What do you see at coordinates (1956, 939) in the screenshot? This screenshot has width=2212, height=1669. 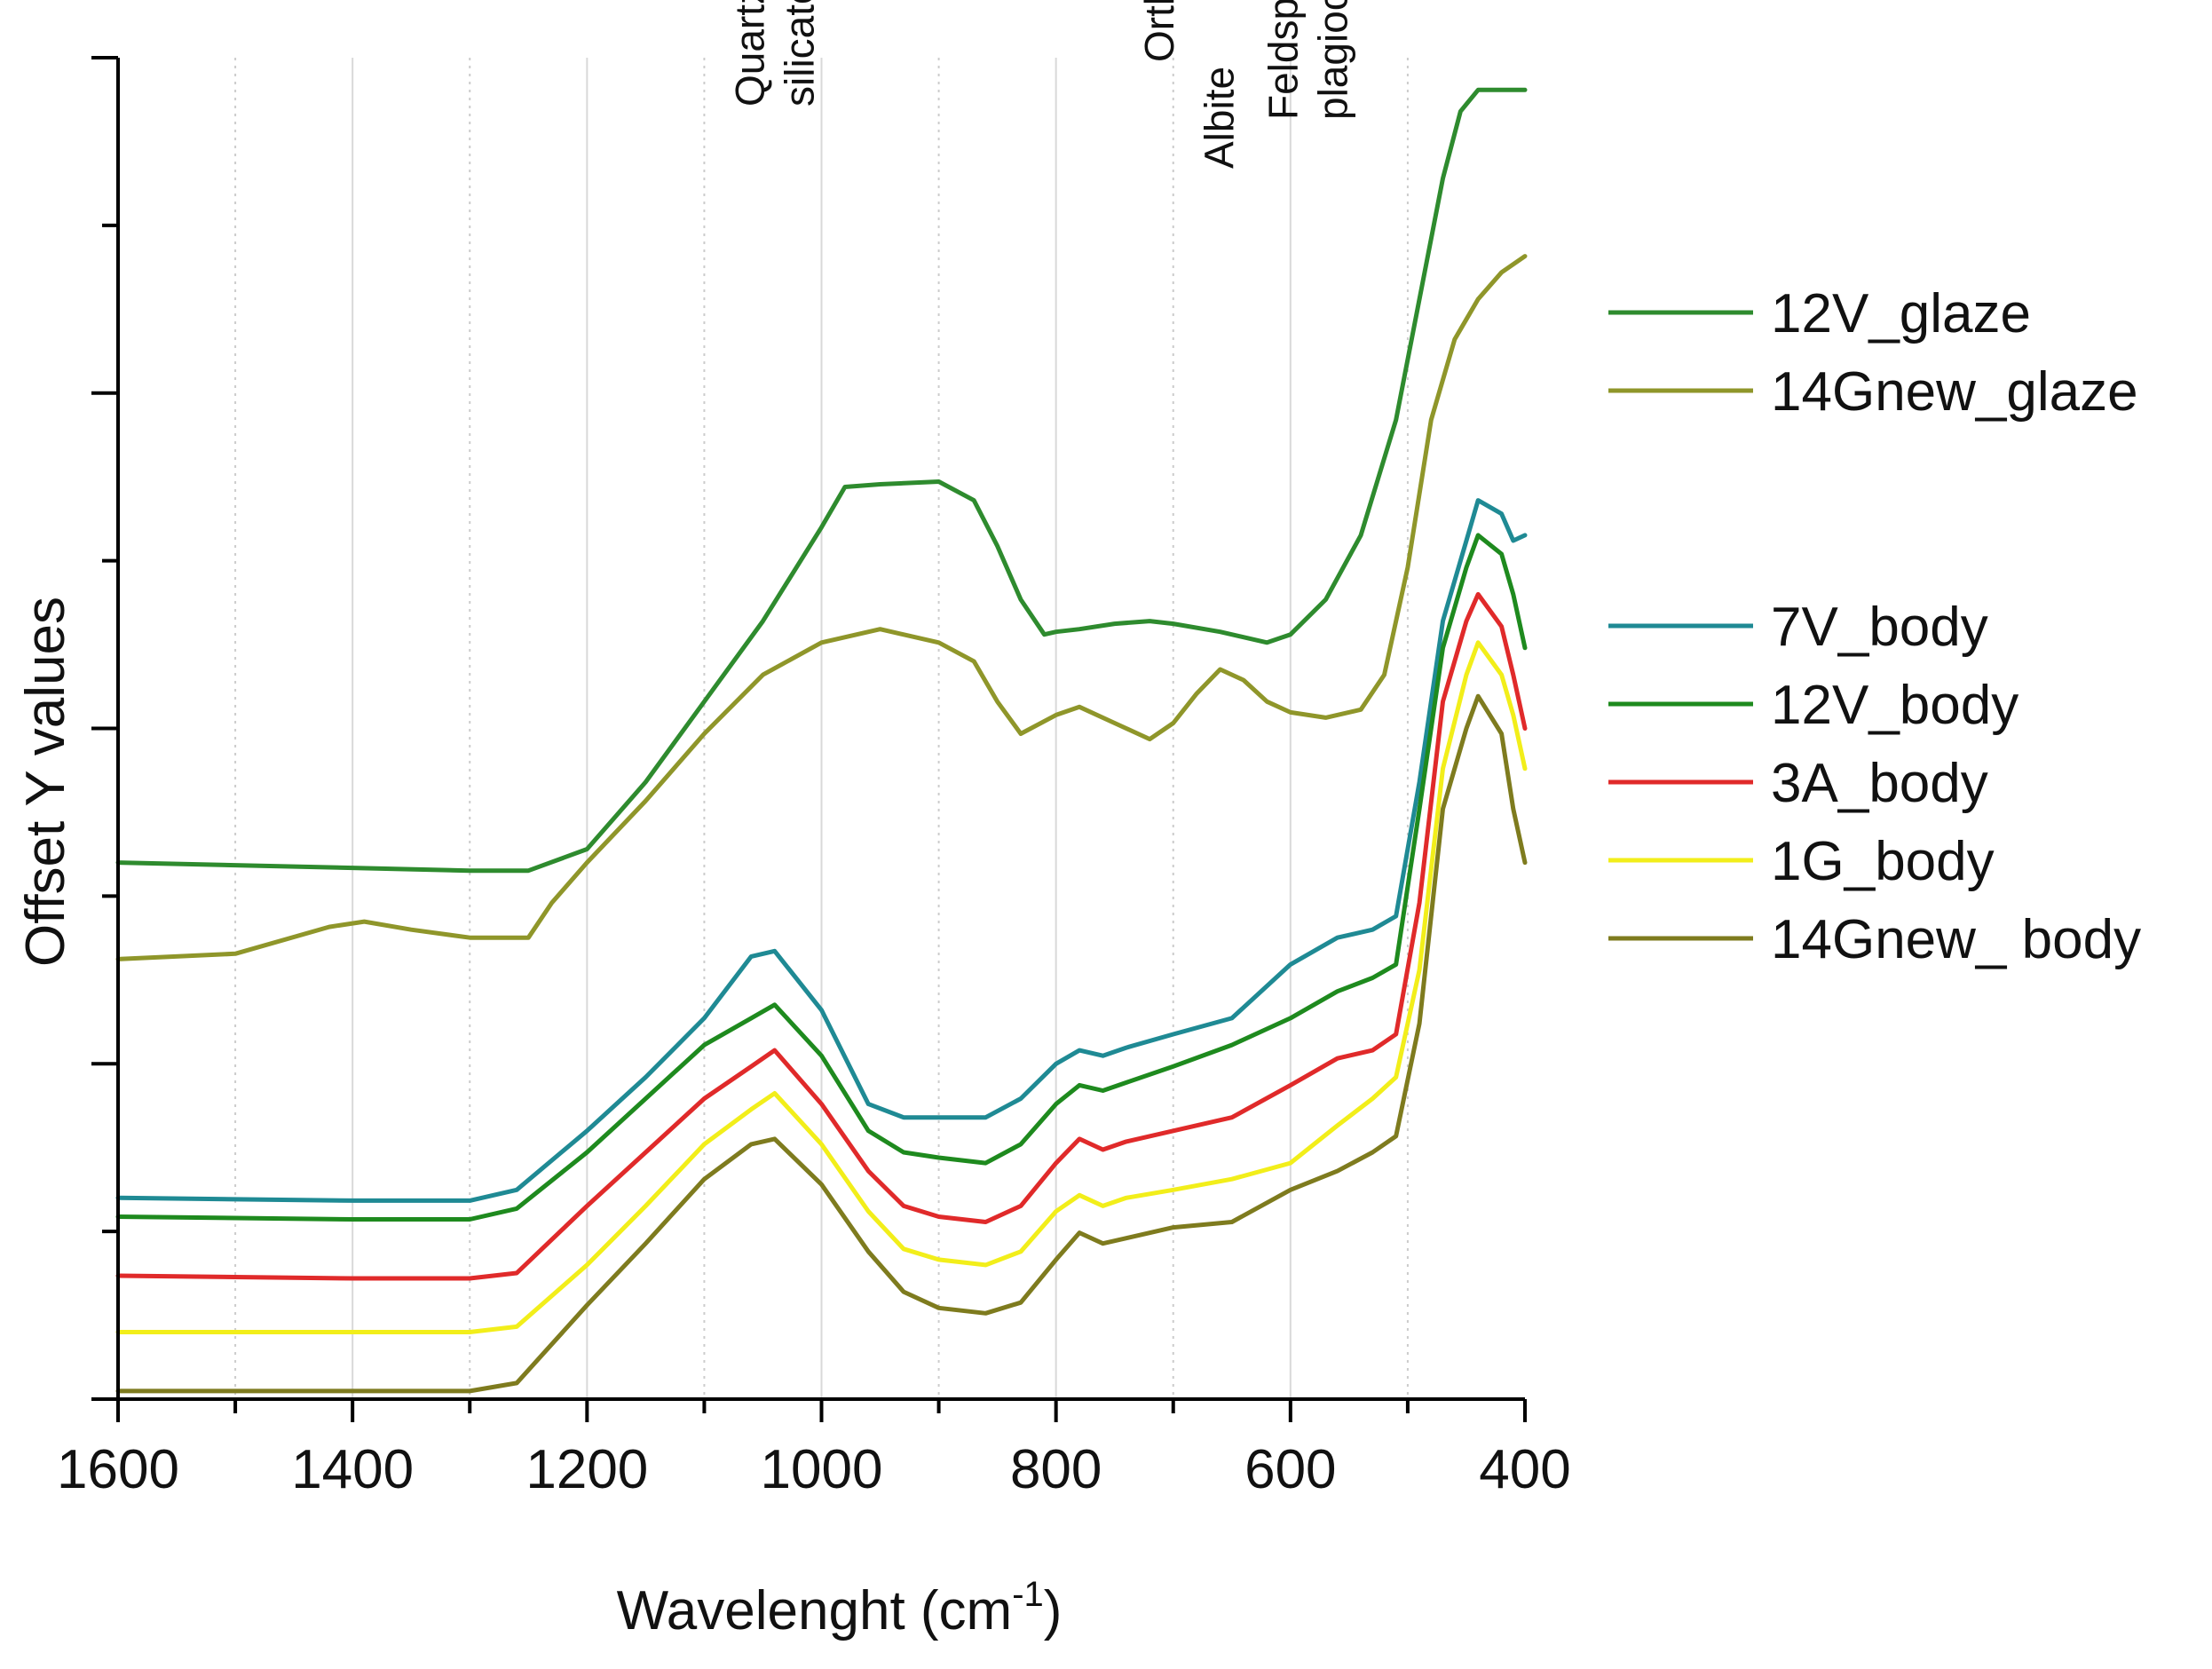 I see `legend-label-14gnew-body: 14Gnew_ body` at bounding box center [1956, 939].